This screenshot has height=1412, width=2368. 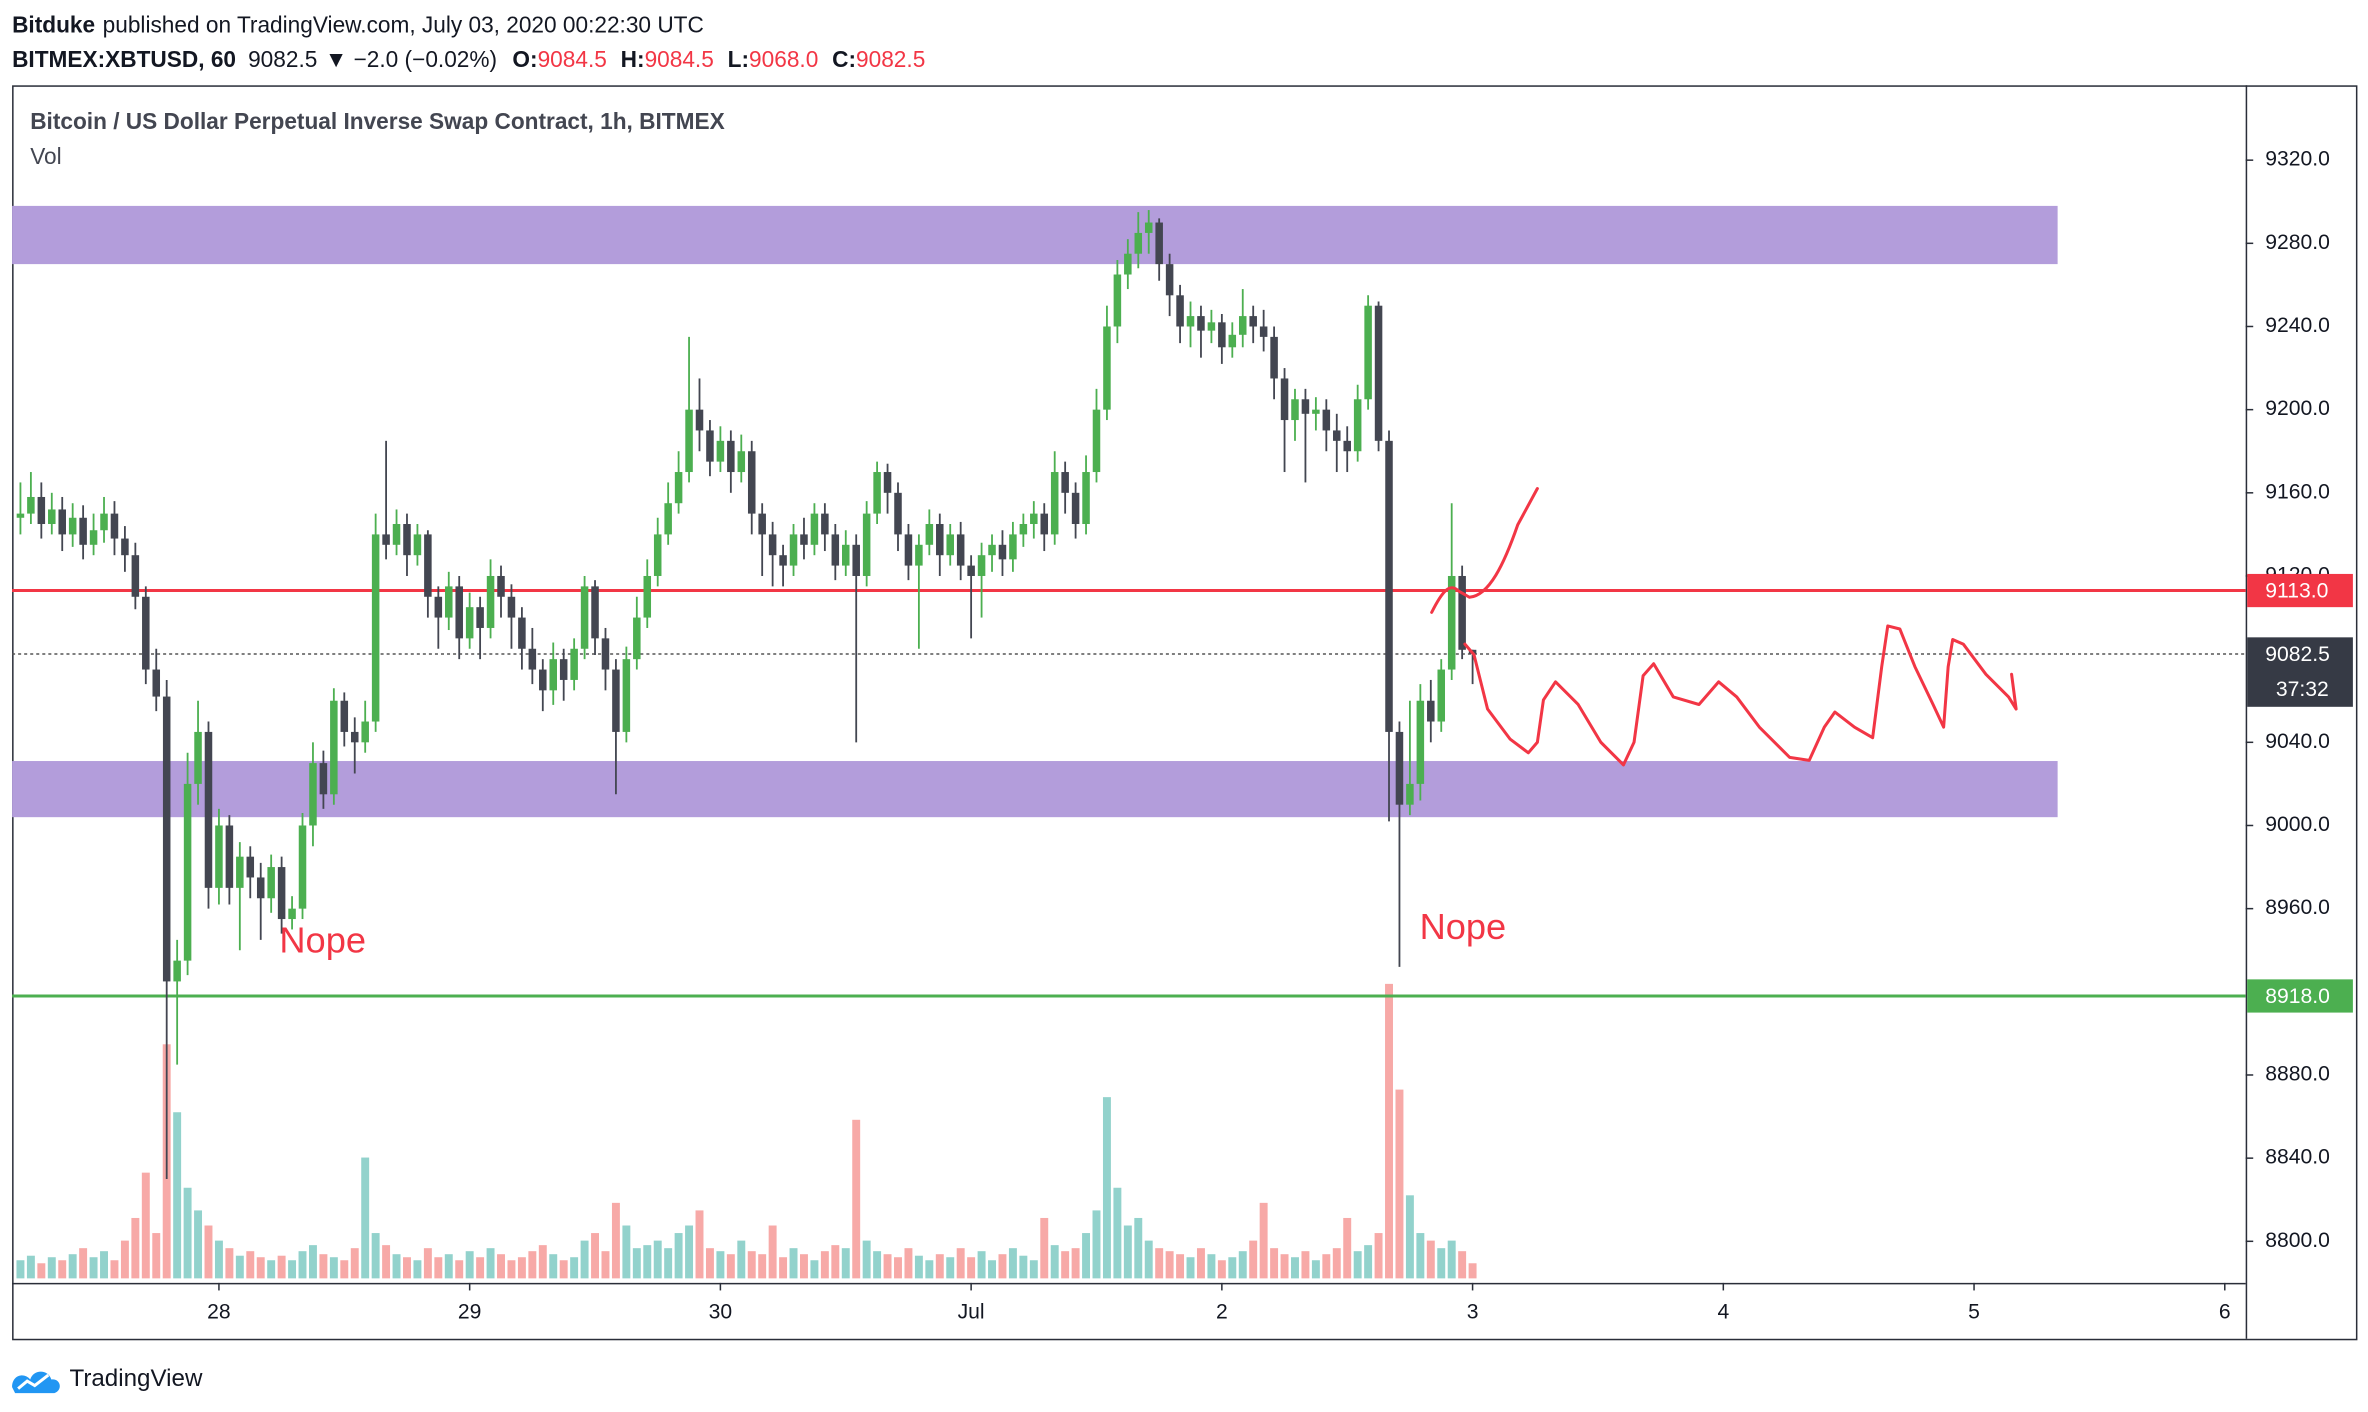 I want to click on ohlc-key: L:, so click(x=738, y=59).